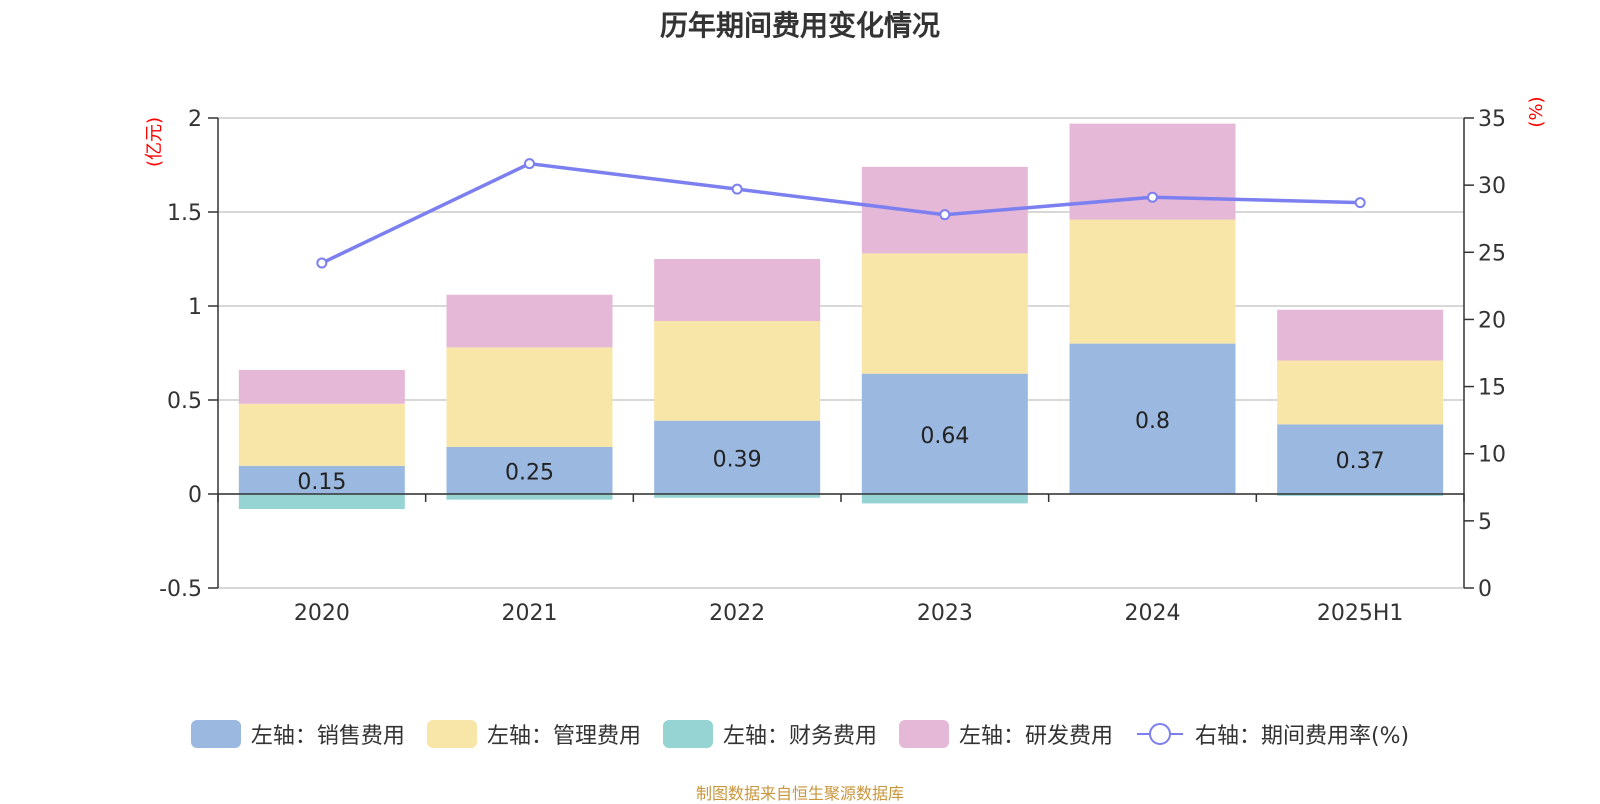  Describe the element at coordinates (1536, 111) in the screenshot. I see `right-axis-unit-label: (%)` at that location.